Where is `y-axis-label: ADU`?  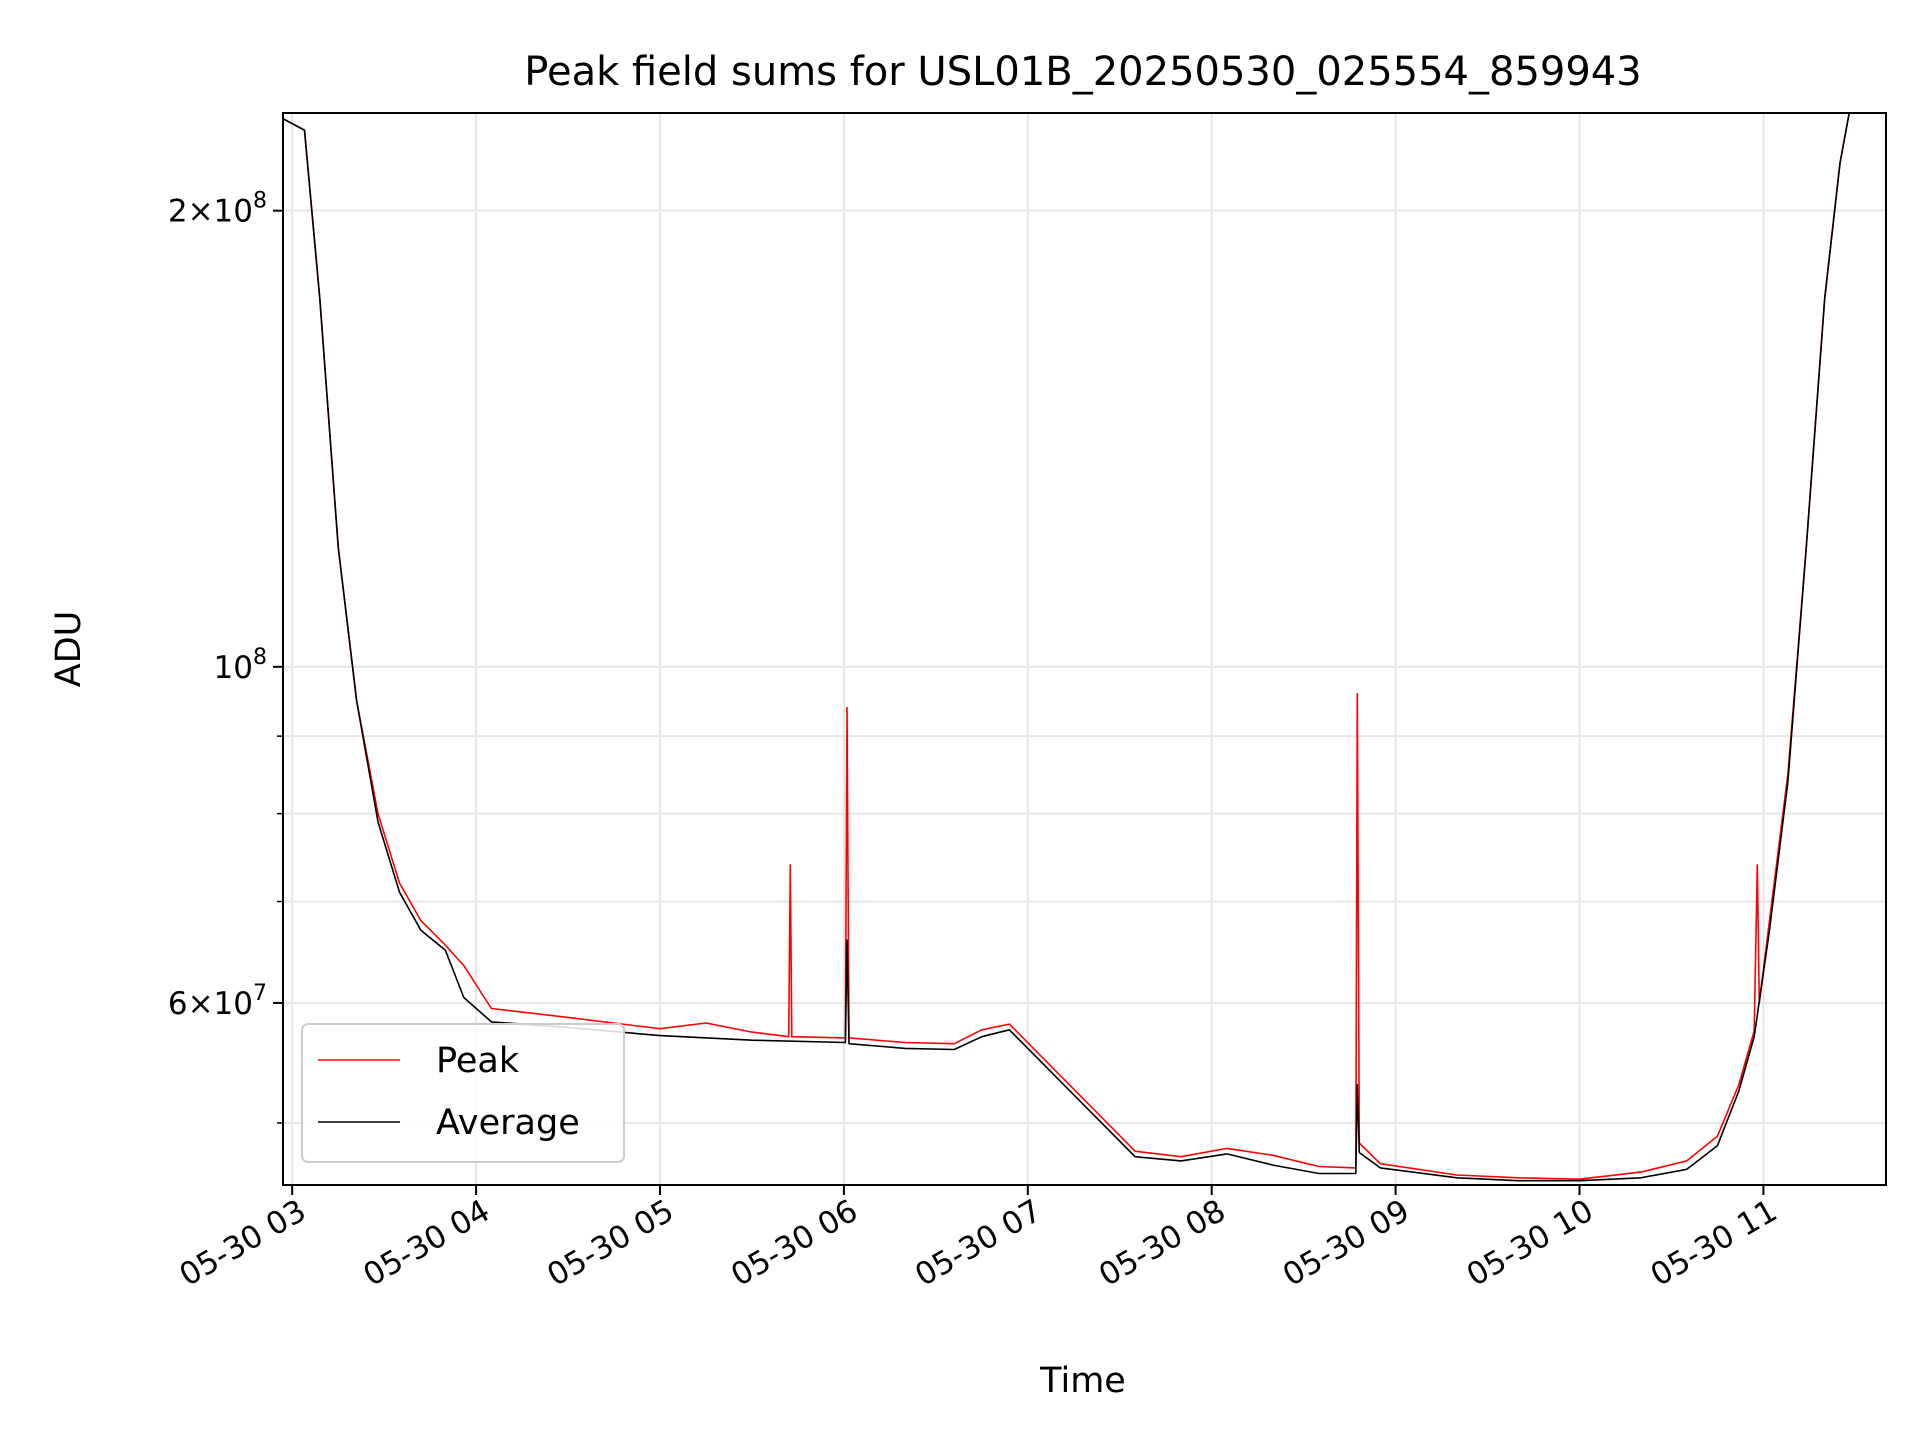 y-axis-label: ADU is located at coordinates (69, 649).